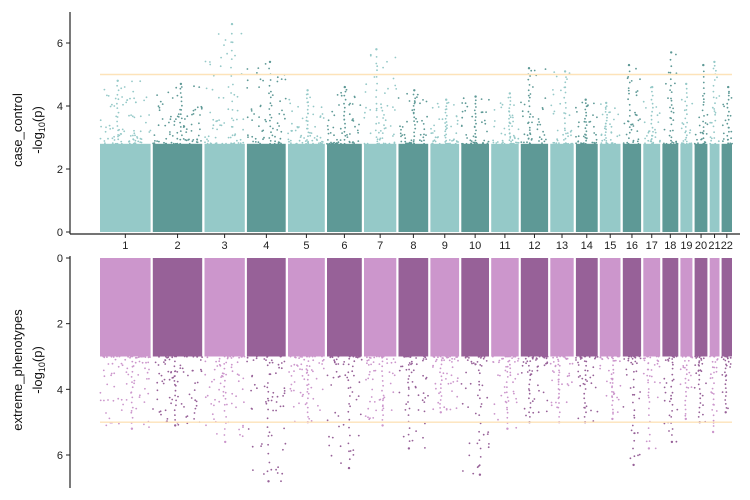 This screenshot has width=750, height=500. What do you see at coordinates (655, 137) in the screenshot?
I see `case-control-chr17-point` at bounding box center [655, 137].